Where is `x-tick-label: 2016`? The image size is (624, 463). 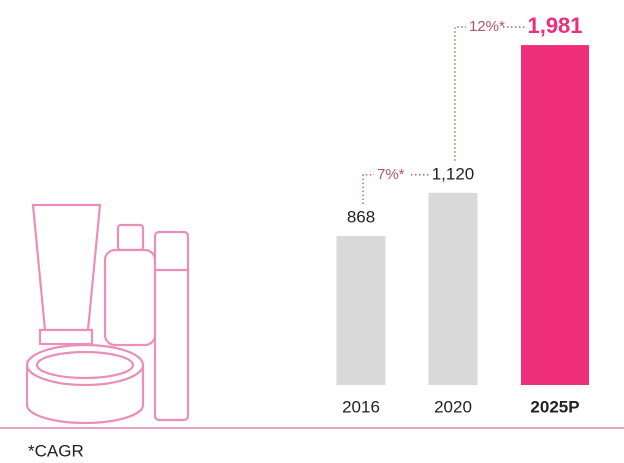
x-tick-label: 2016 is located at coordinates (361, 406).